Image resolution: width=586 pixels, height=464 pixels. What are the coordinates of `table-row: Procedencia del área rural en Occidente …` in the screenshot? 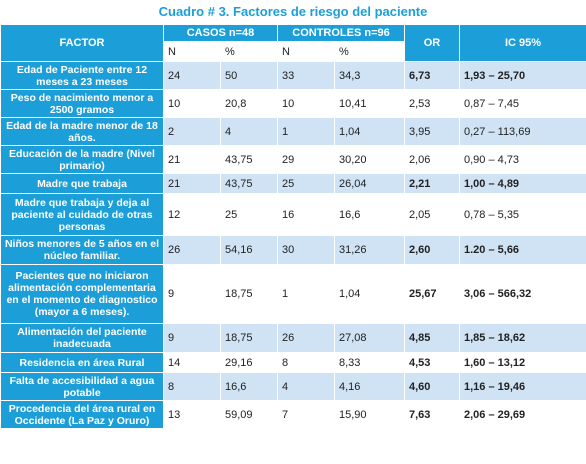 It's located at (293, 414).